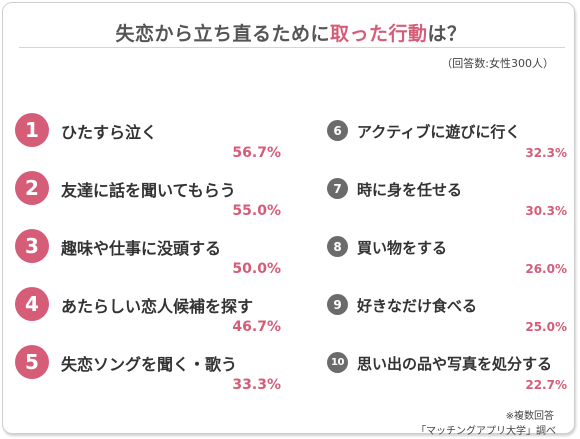  Describe the element at coordinates (292, 47) in the screenshot. I see `title-divider` at that location.